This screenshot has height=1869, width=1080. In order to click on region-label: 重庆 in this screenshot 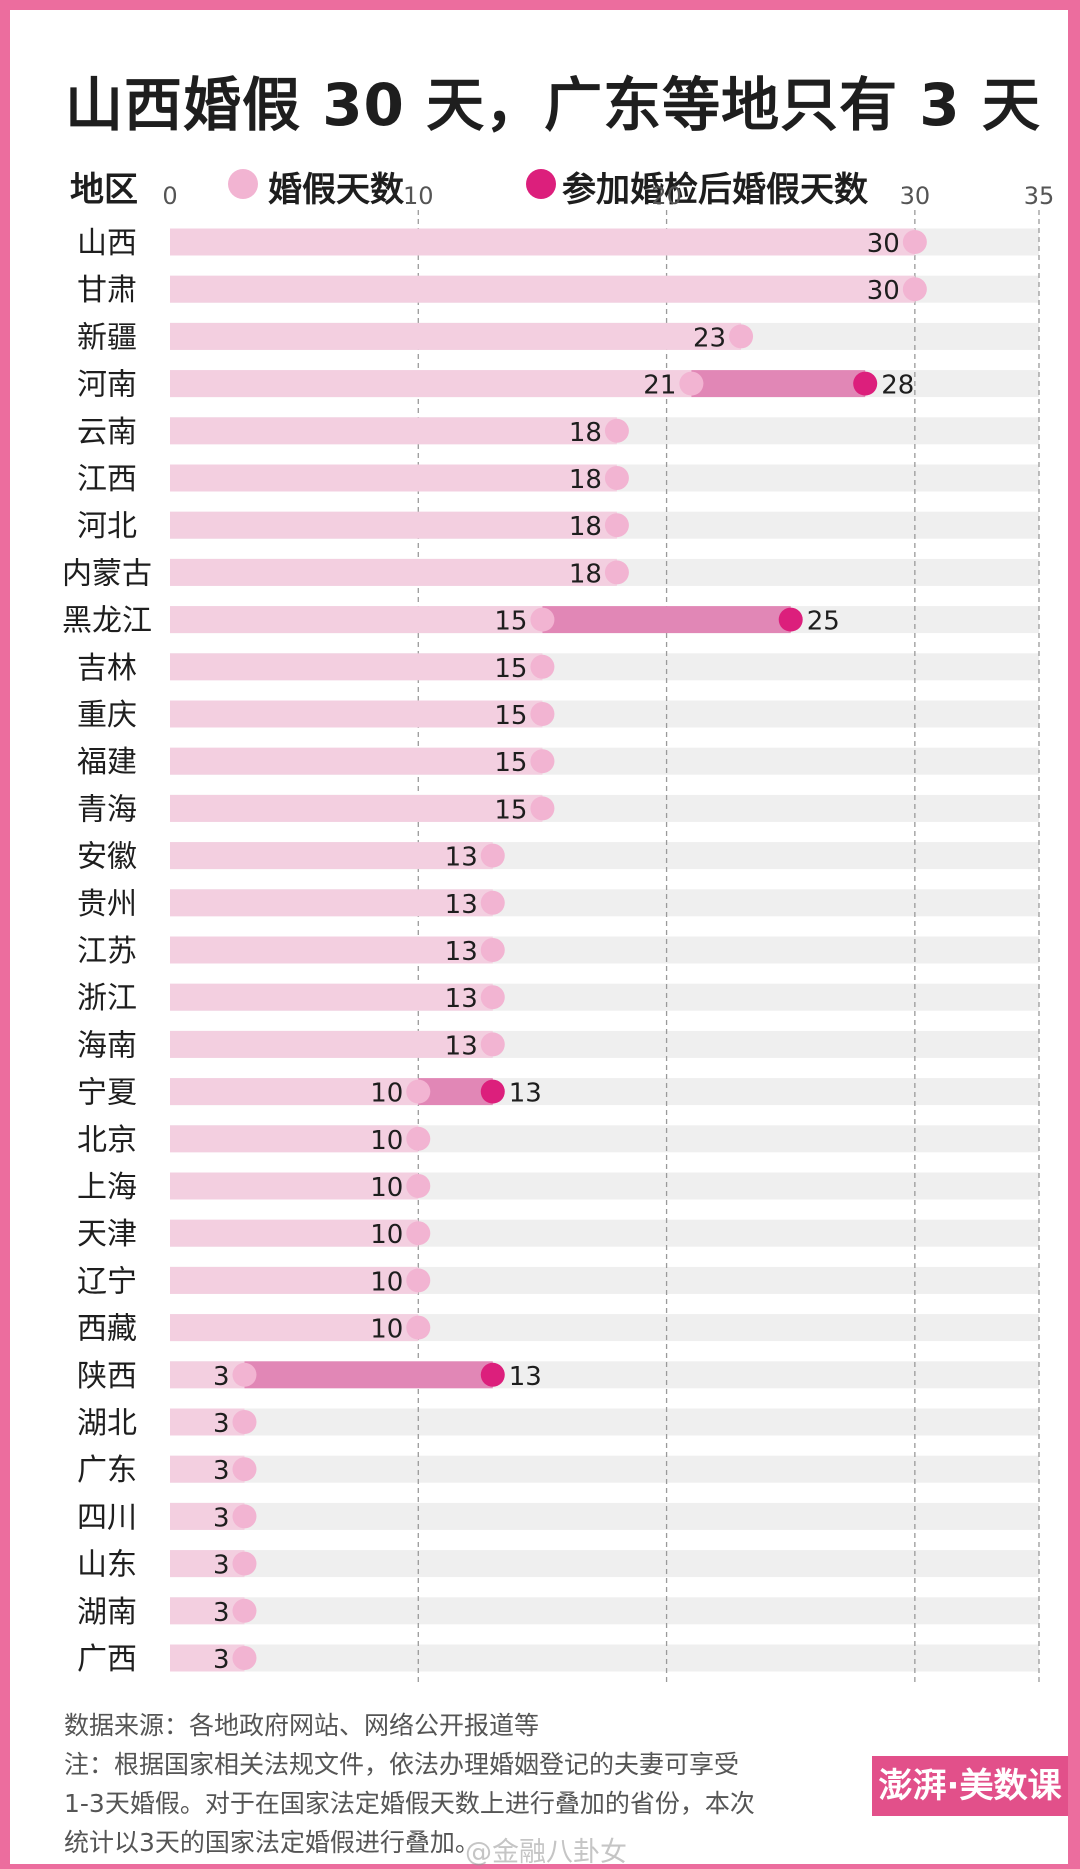, I will do `click(107, 715)`.